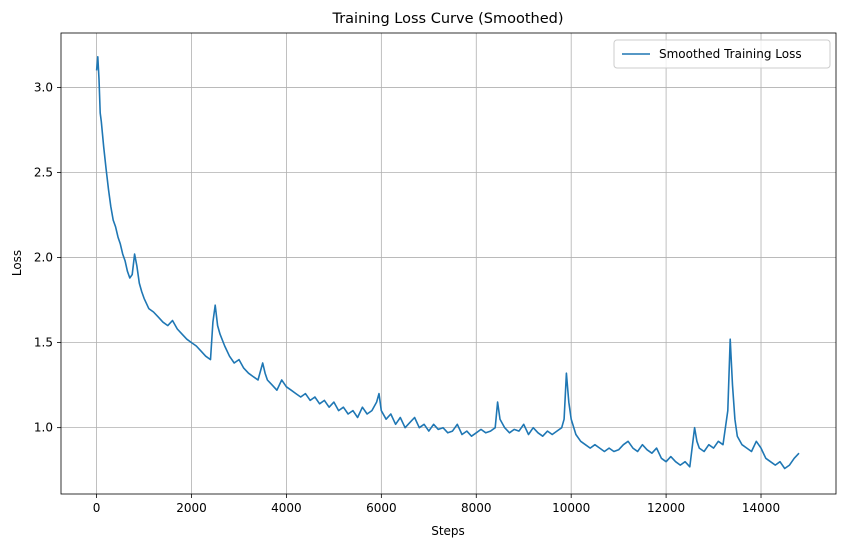  What do you see at coordinates (43, 258) in the screenshot?
I see `y-tick-label: 2.0` at bounding box center [43, 258].